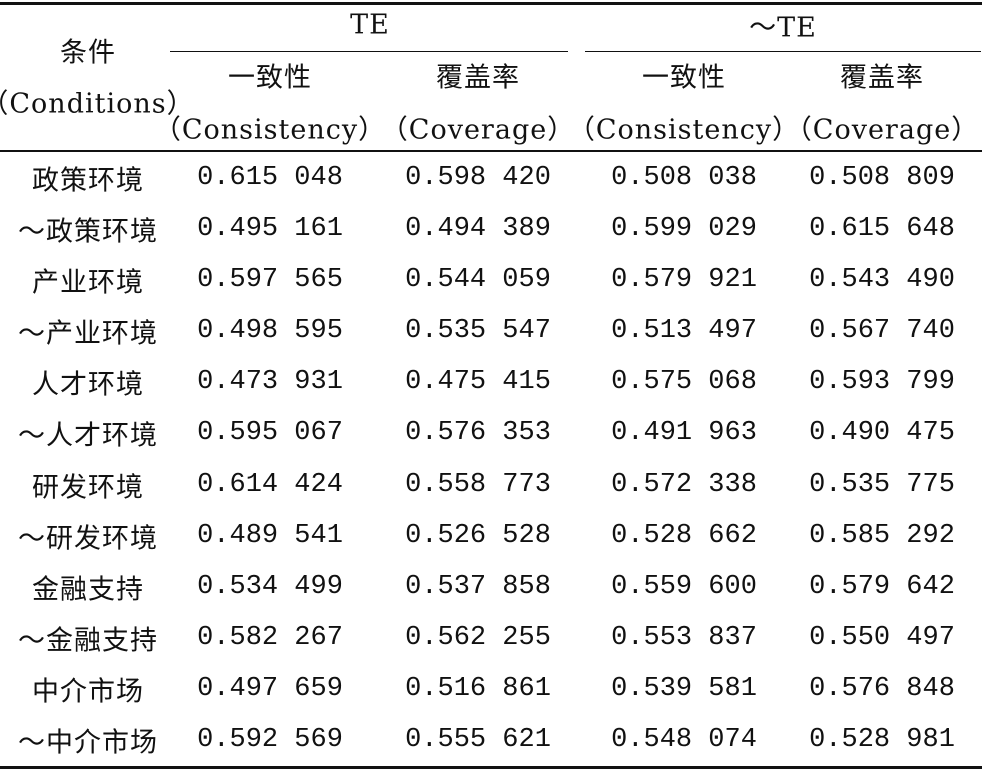 The image size is (982, 771). Describe the element at coordinates (478, 382) in the screenshot. I see `cell-value: 0.475 415` at that location.